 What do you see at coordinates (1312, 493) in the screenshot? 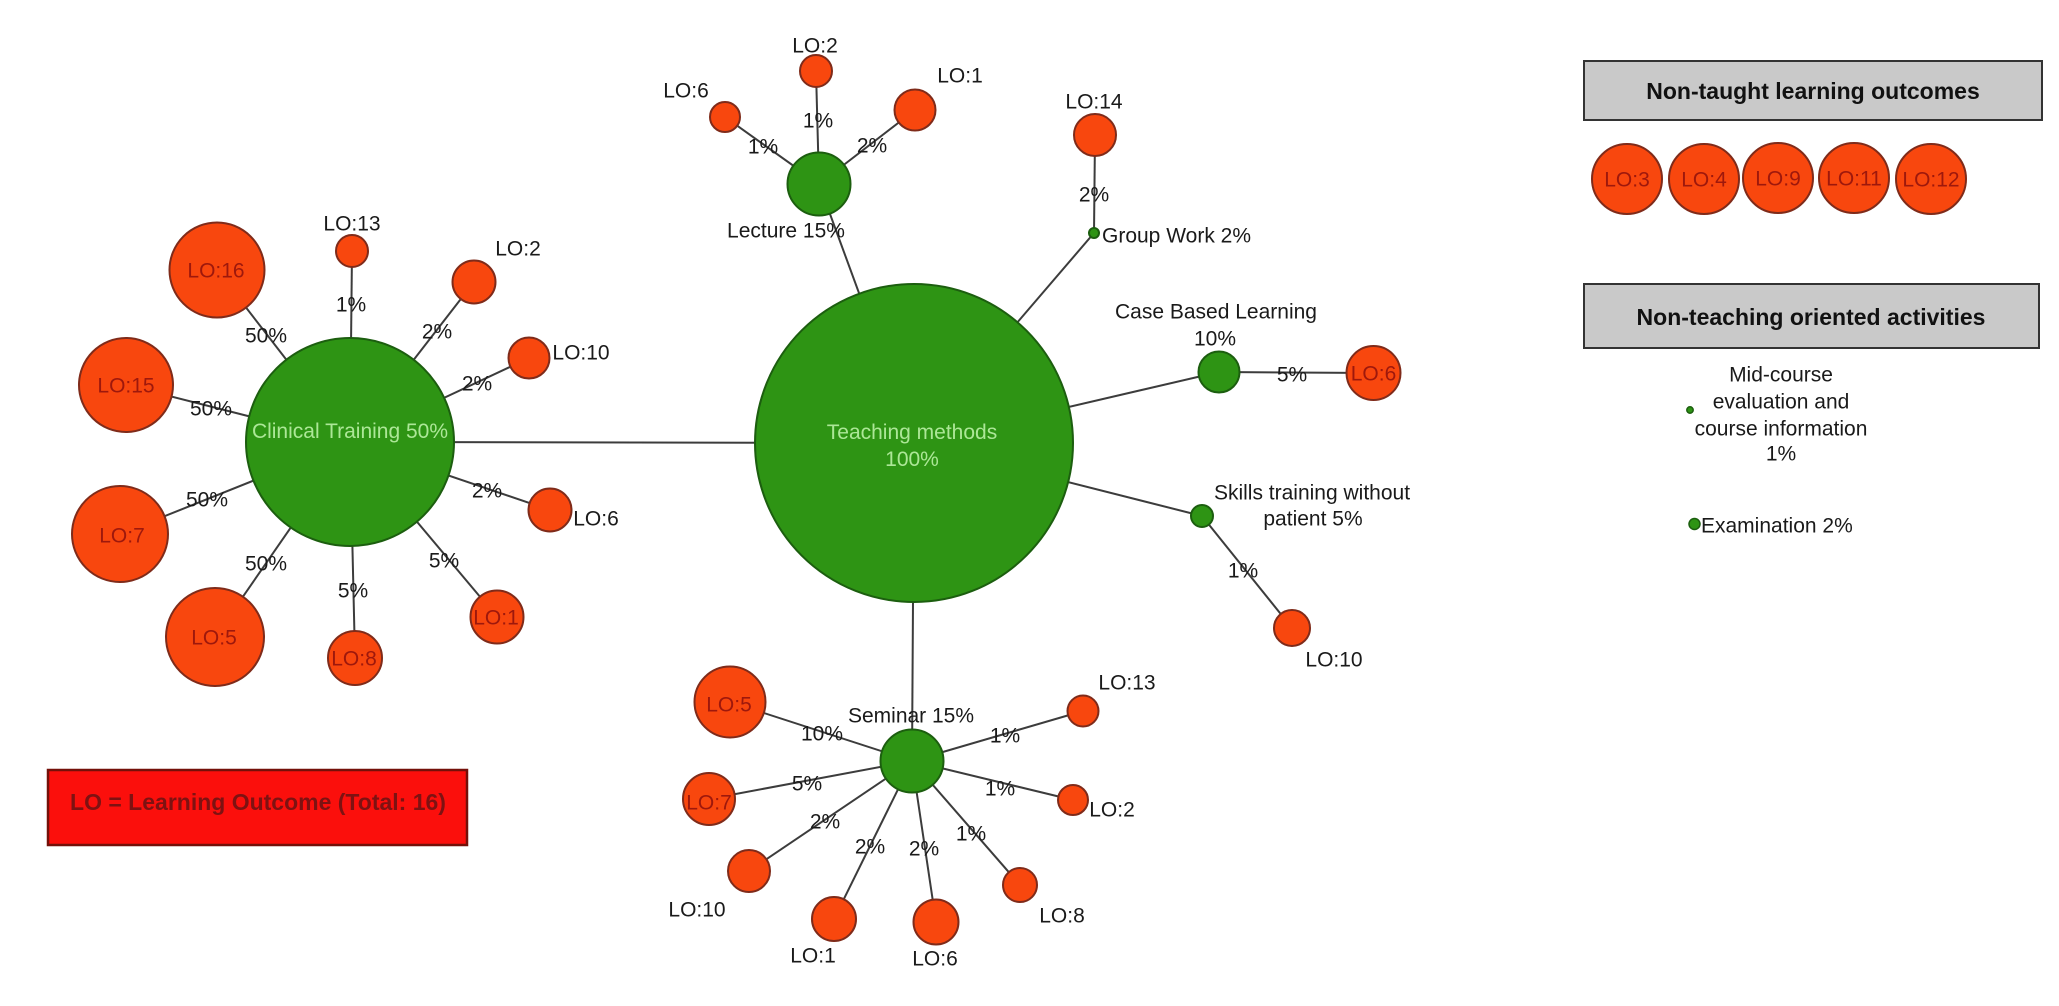
I see `svg-text: Skills training without` at bounding box center [1312, 493].